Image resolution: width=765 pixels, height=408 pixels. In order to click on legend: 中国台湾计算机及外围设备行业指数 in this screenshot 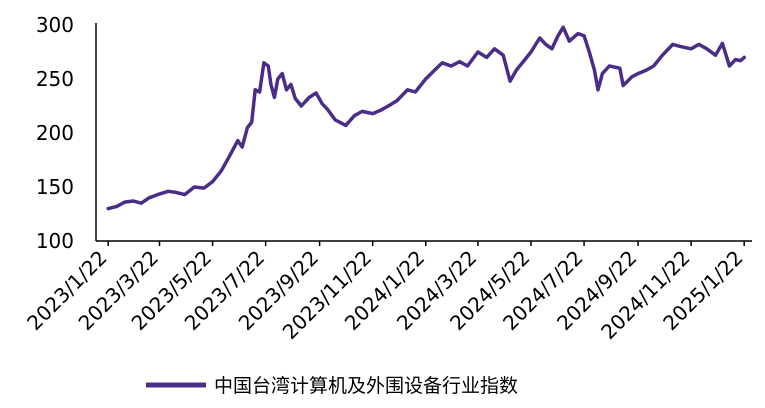, I will do `click(332, 386)`.